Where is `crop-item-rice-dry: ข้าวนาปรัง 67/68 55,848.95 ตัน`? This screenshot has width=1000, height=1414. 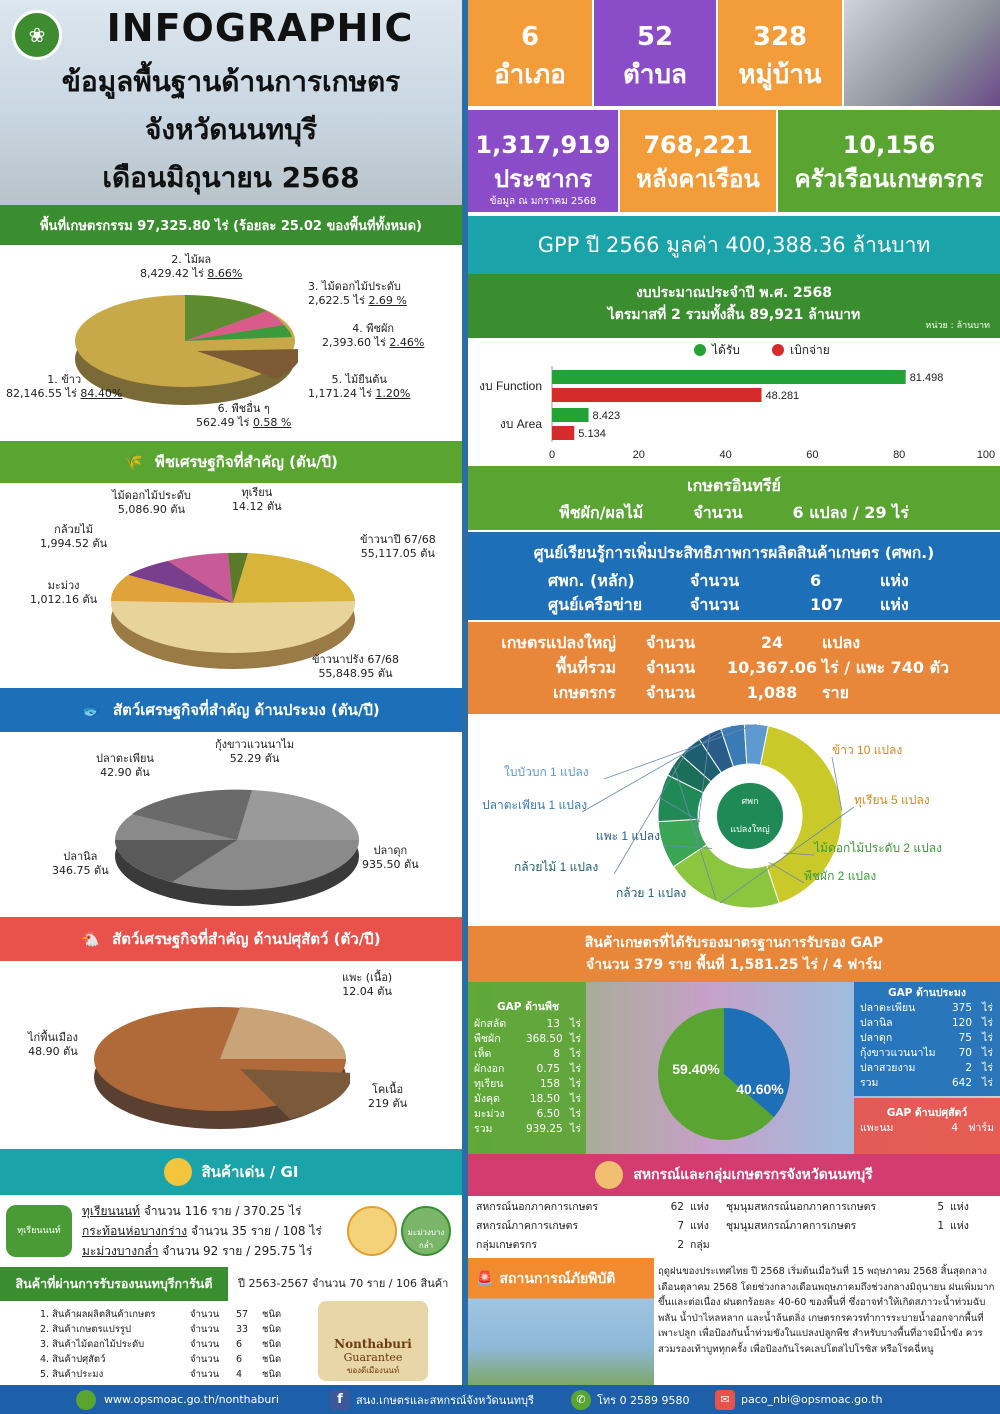
crop-item-rice-dry: ข้าวนาปรัง 67/68 55,848.95 ตัน is located at coordinates (356, 666).